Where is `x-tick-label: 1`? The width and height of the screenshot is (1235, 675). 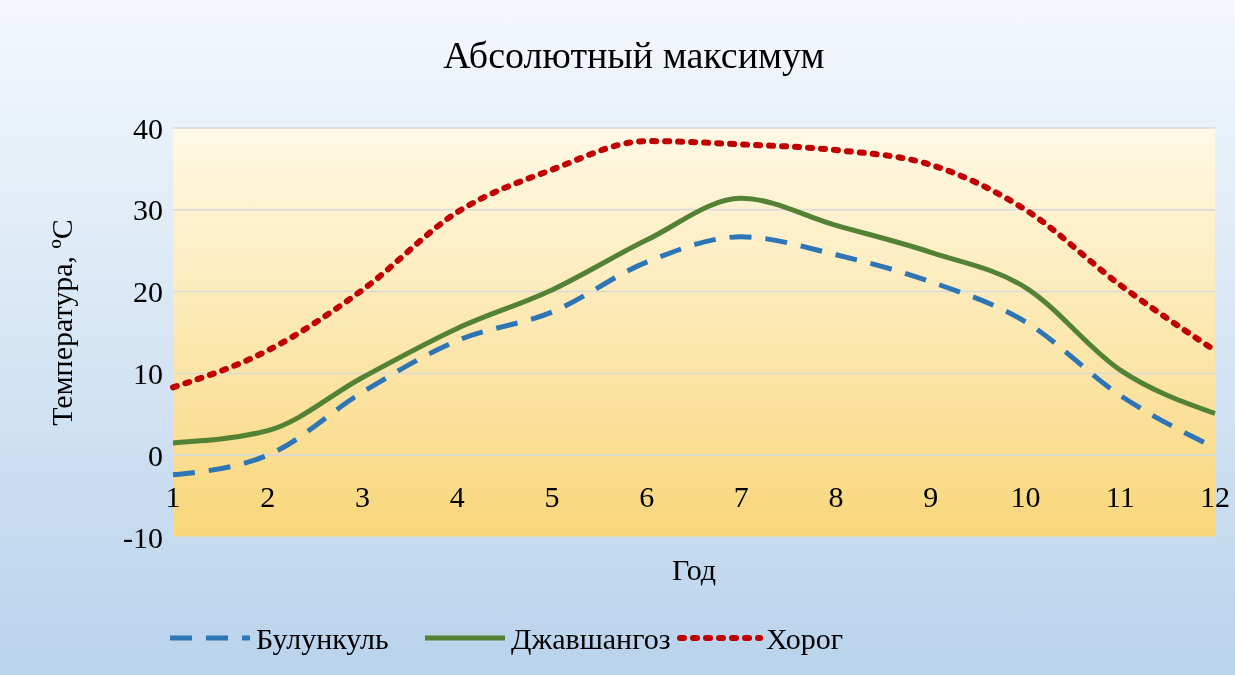 x-tick-label: 1 is located at coordinates (173, 497).